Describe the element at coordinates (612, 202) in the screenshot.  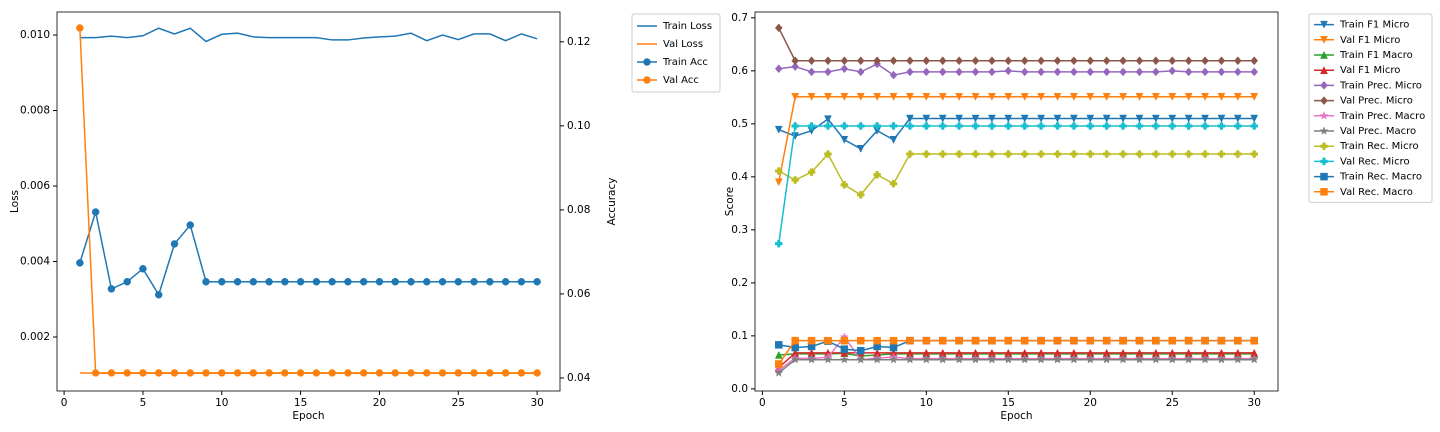
I see `y2-axis-label: Accuracy` at that location.